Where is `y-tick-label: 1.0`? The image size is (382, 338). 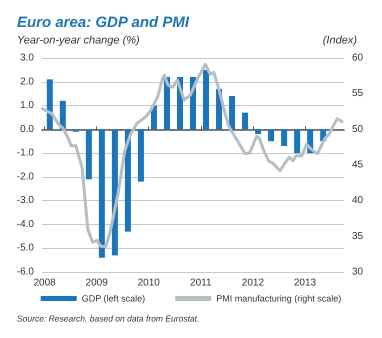
y-tick-label: 1.0 is located at coordinates (27, 106).